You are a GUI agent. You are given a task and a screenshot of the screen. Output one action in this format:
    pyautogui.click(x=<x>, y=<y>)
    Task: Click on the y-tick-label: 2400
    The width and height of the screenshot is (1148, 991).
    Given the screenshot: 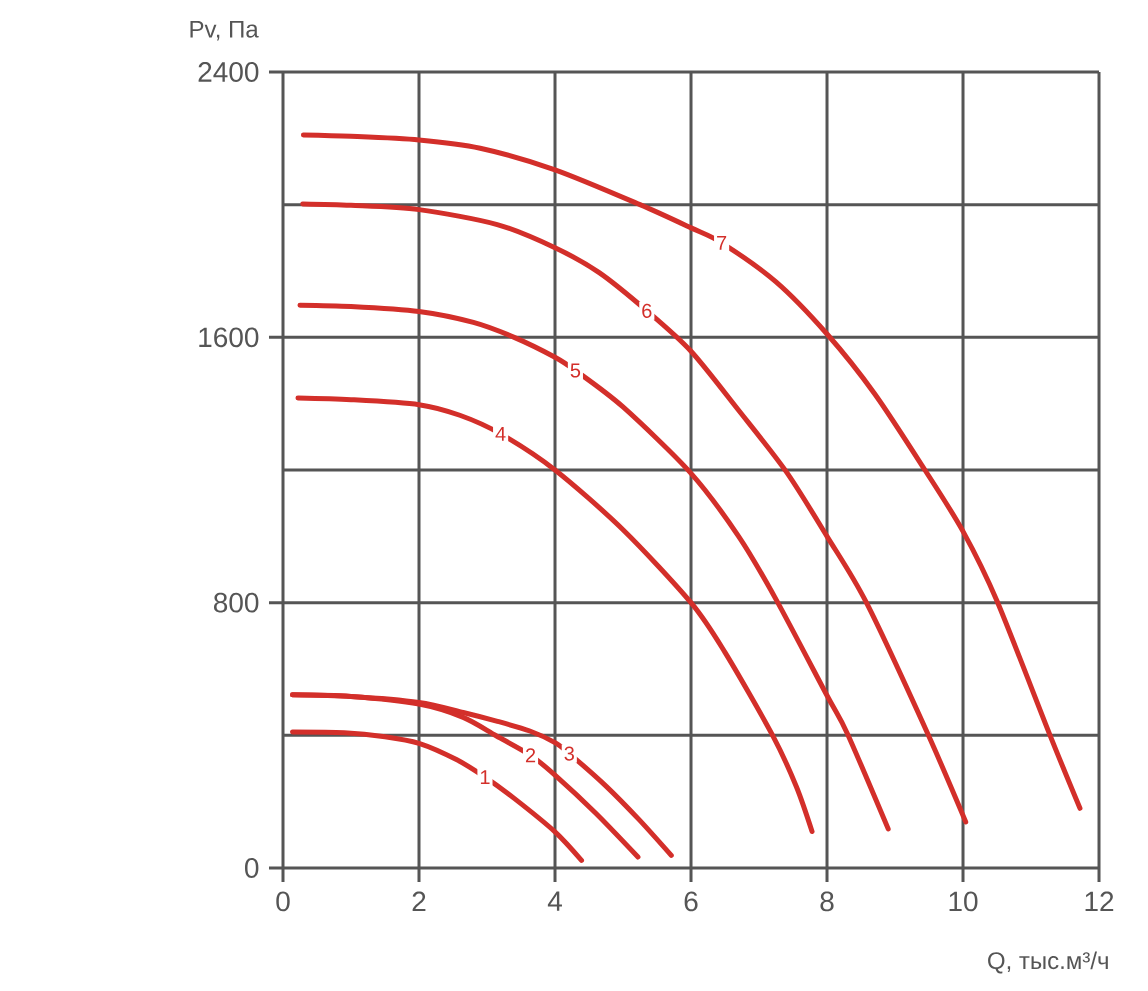 What is the action you would take?
    pyautogui.click(x=228, y=72)
    